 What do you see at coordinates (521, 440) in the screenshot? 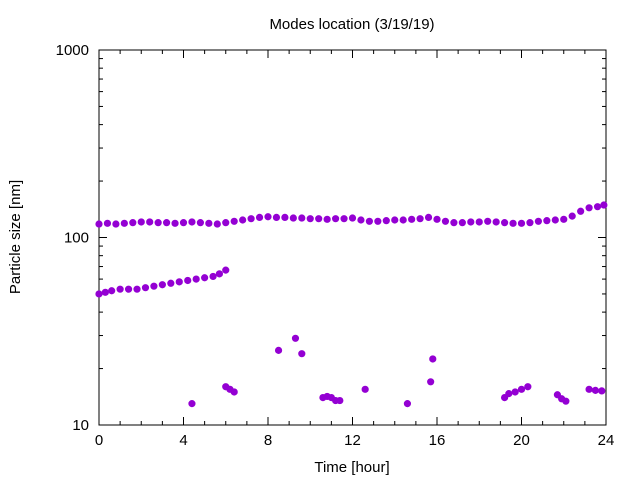
I see `x-tick-label: 20` at bounding box center [521, 440].